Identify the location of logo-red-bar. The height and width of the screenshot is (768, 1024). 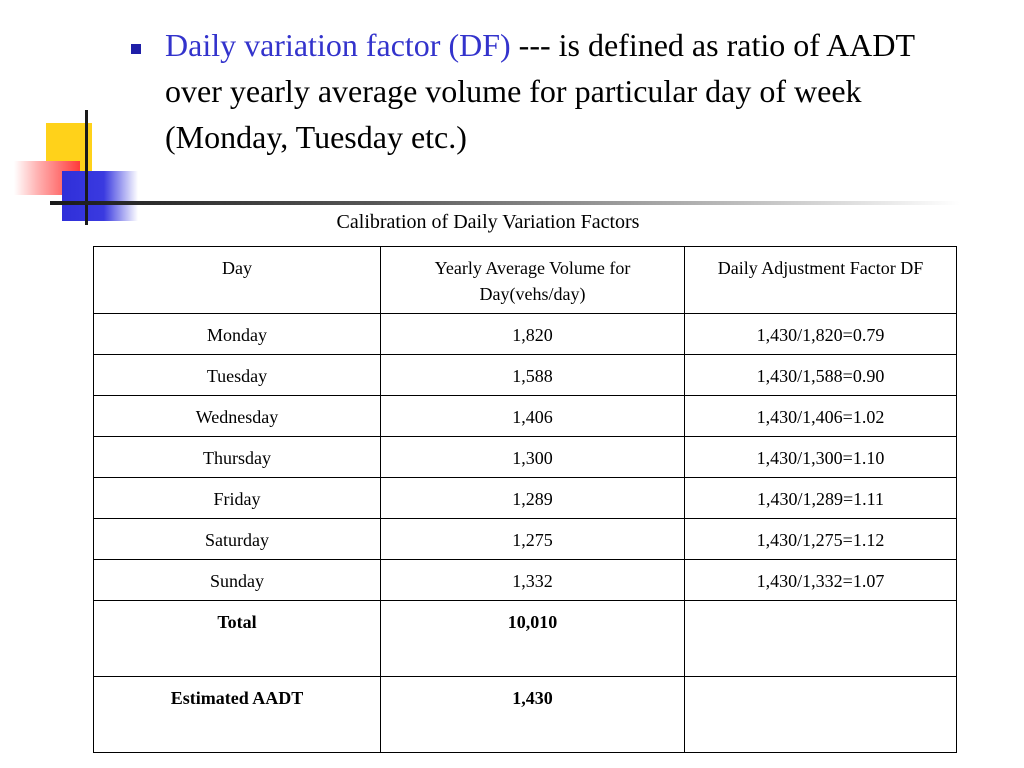
(47, 178).